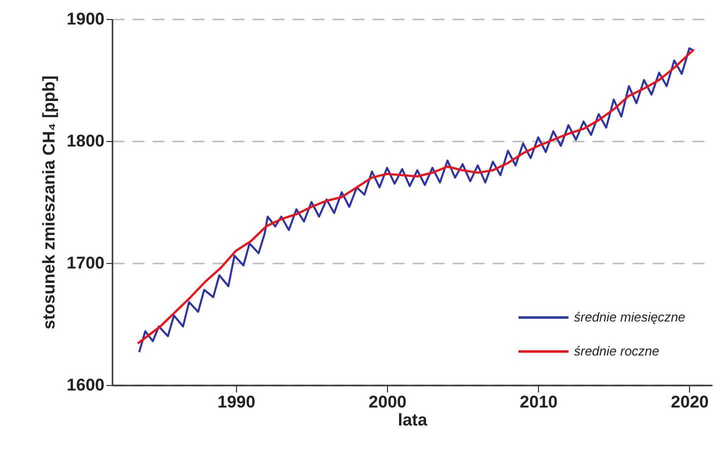 The width and height of the screenshot is (724, 457). Describe the element at coordinates (85, 263) in the screenshot. I see `y-tick-label: 1700` at that location.